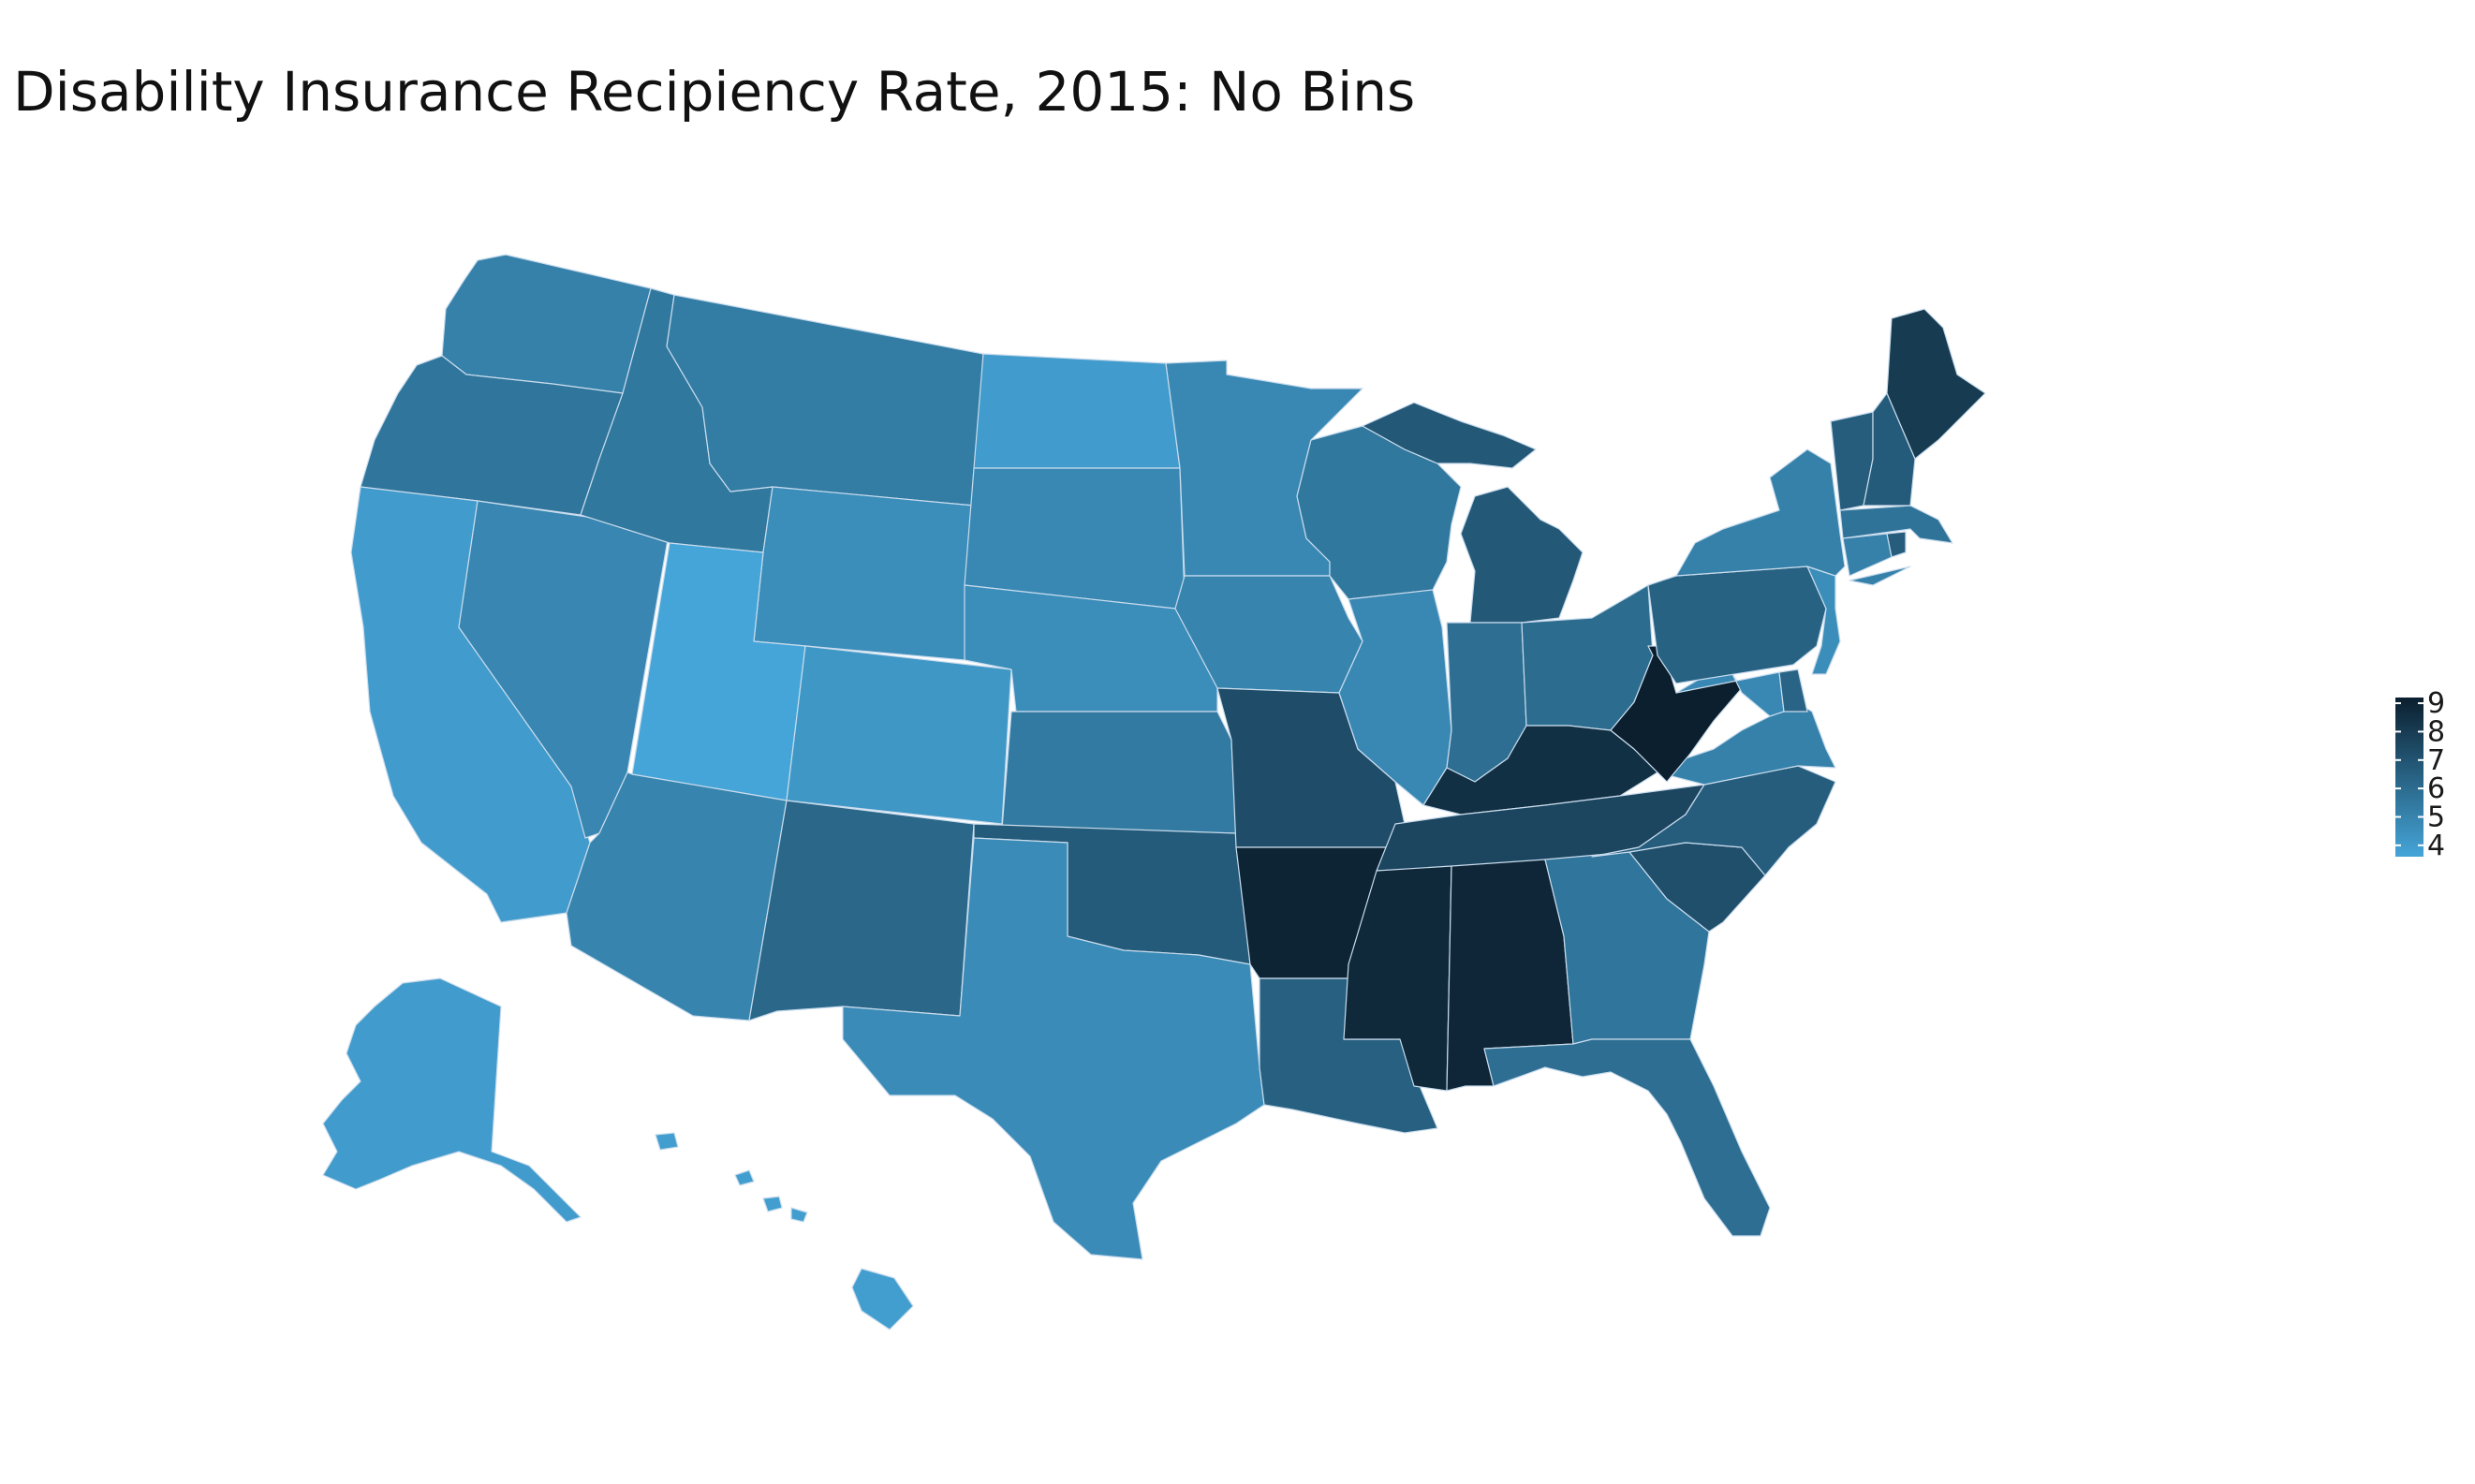 The image size is (2475, 1484). What do you see at coordinates (2436, 705) in the screenshot?
I see `legend-tick-label: 9` at bounding box center [2436, 705].